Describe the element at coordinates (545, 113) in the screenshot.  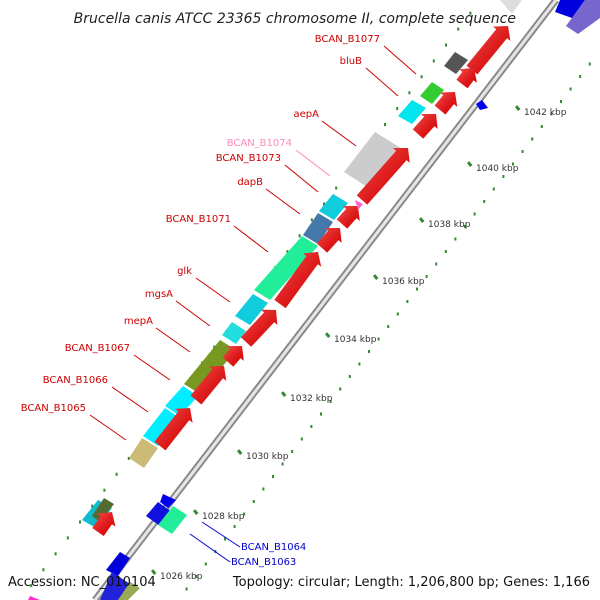
I see `scale-tick-label: 1042 kbp` at that location.